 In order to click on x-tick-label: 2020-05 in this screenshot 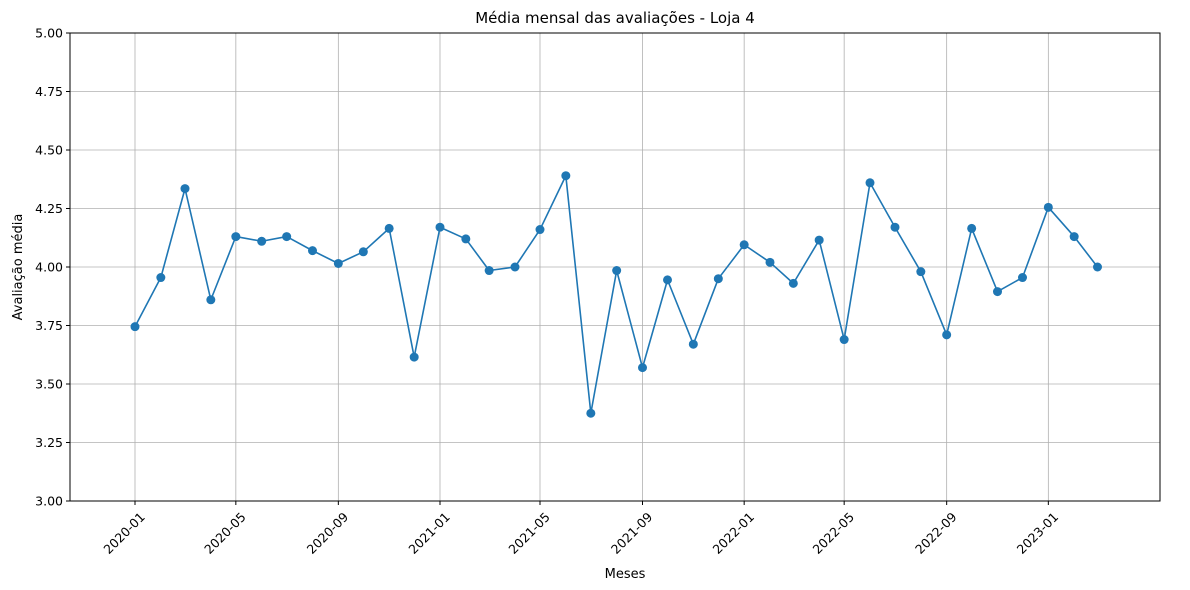, I will do `click(225, 533)`.